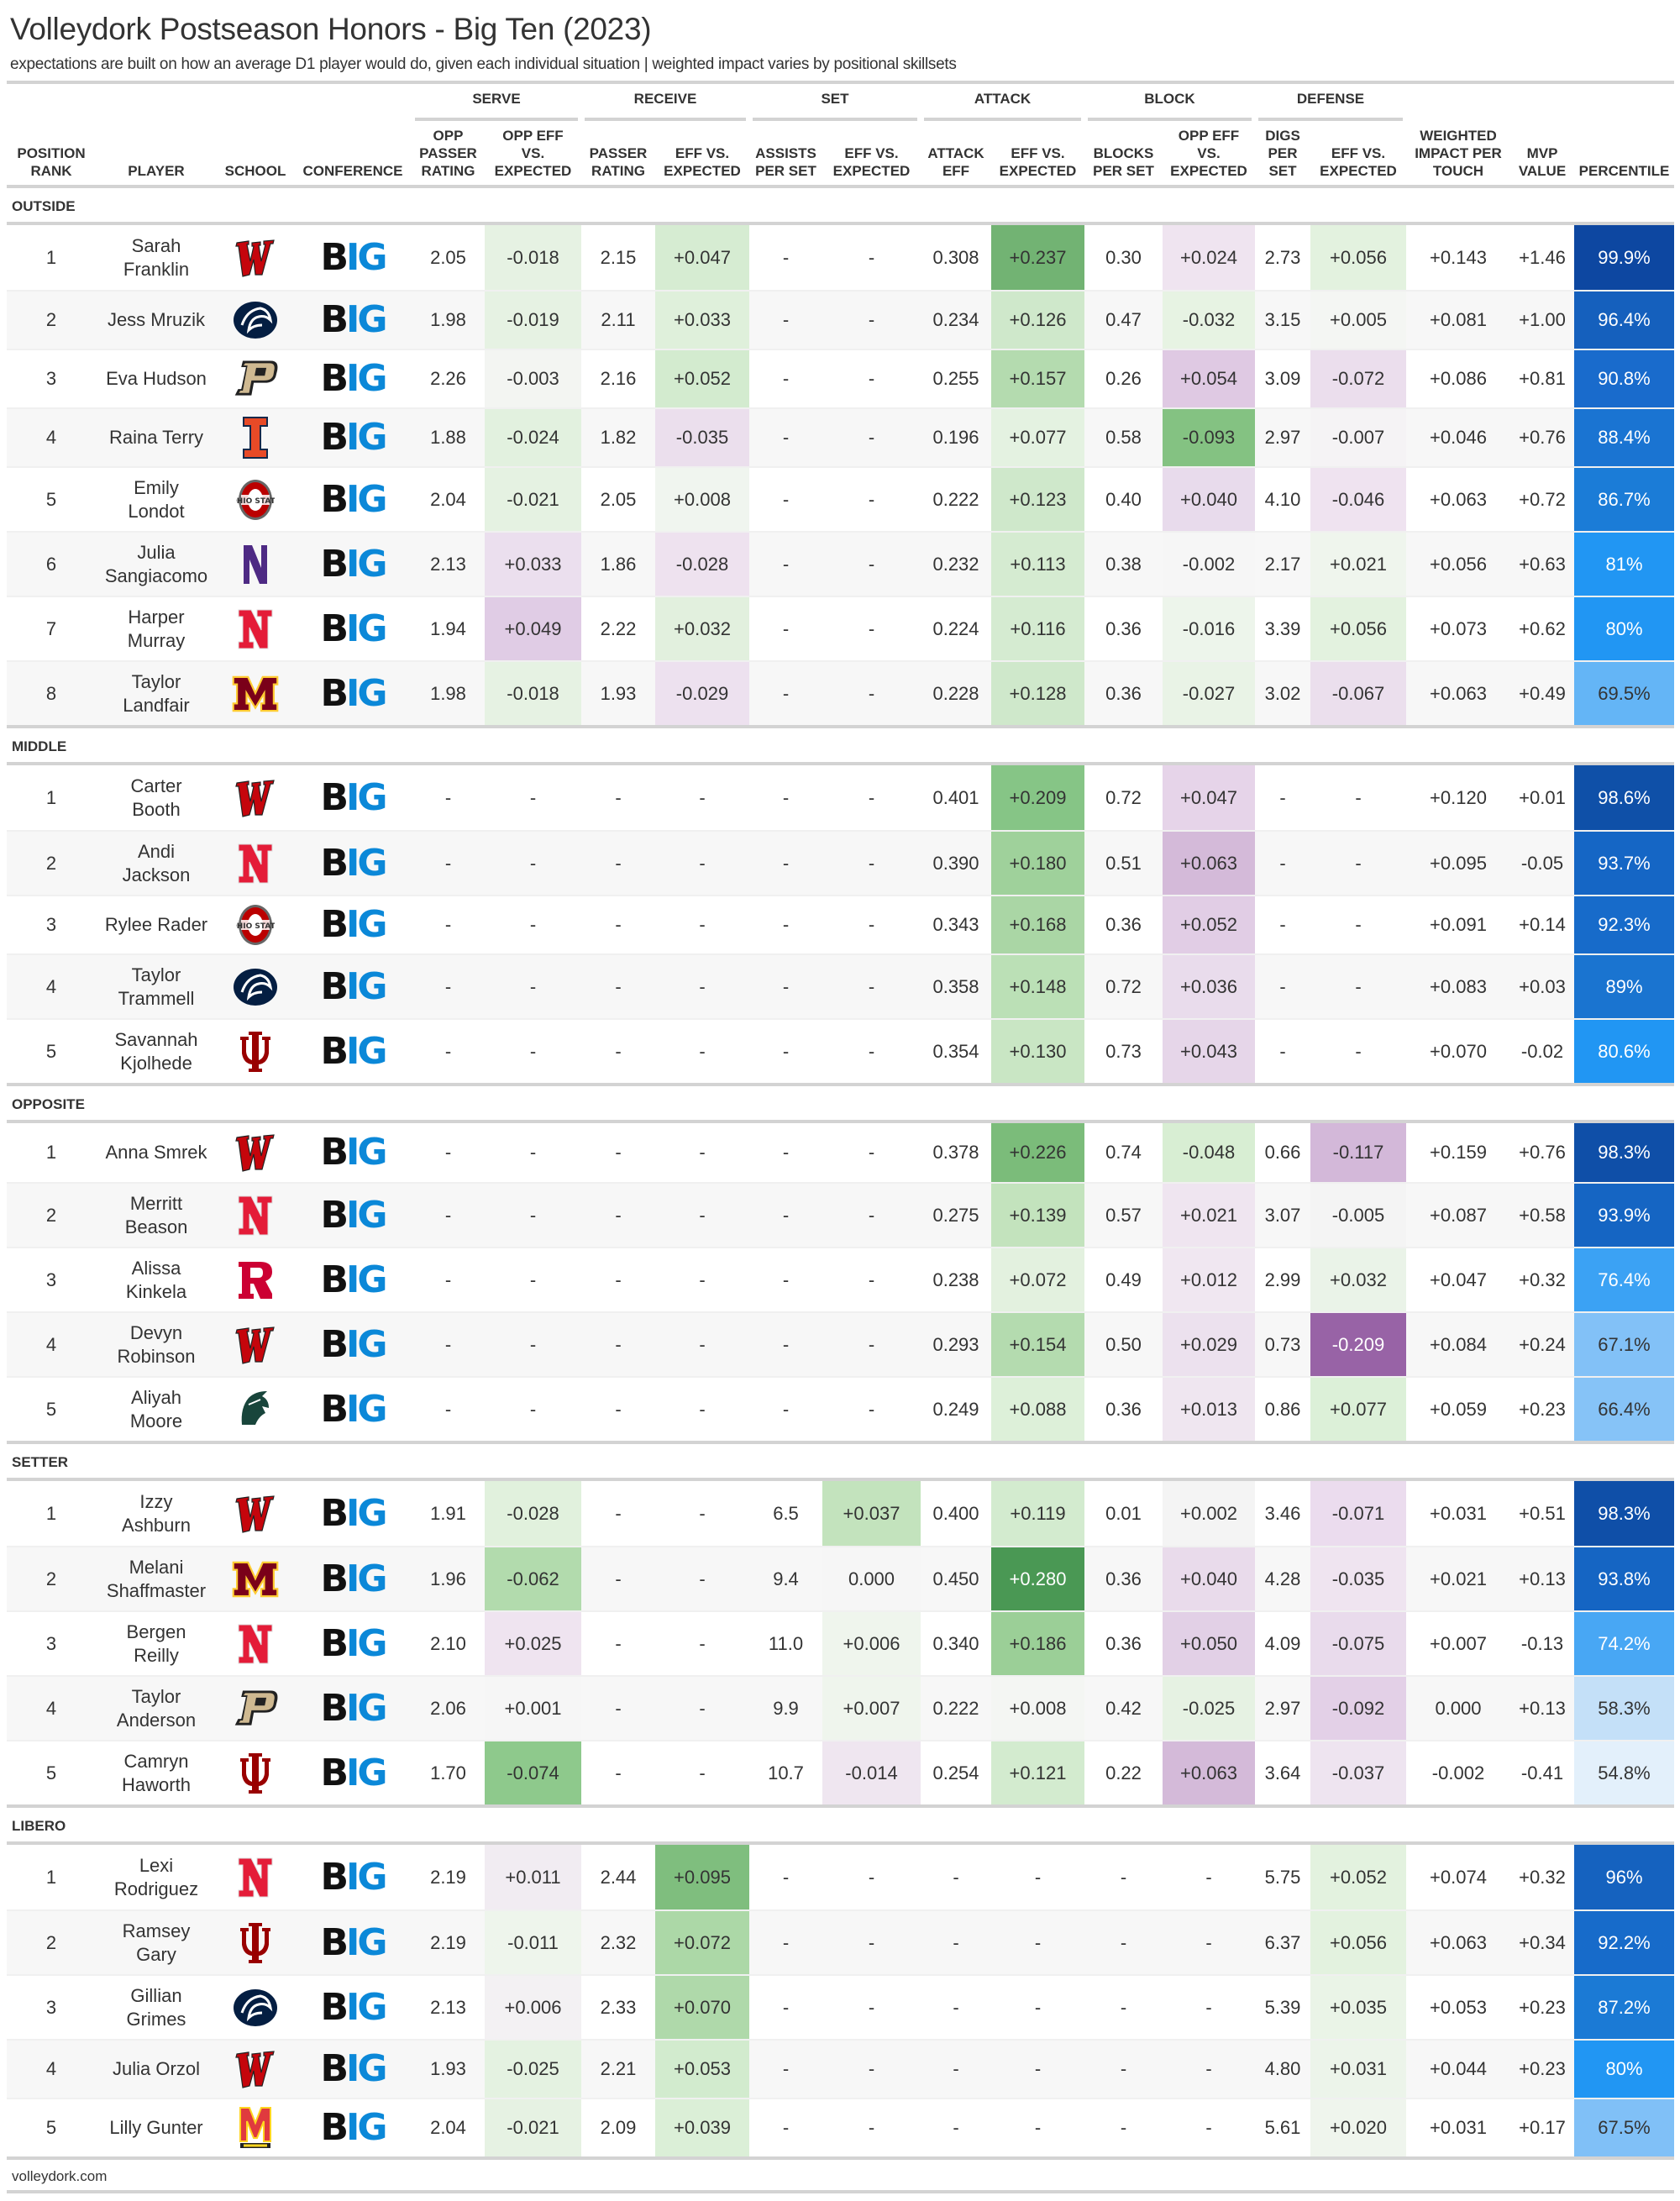 The height and width of the screenshot is (2201, 1680). I want to click on column-header-mvp-value: MVP VALUE, so click(1542, 162).